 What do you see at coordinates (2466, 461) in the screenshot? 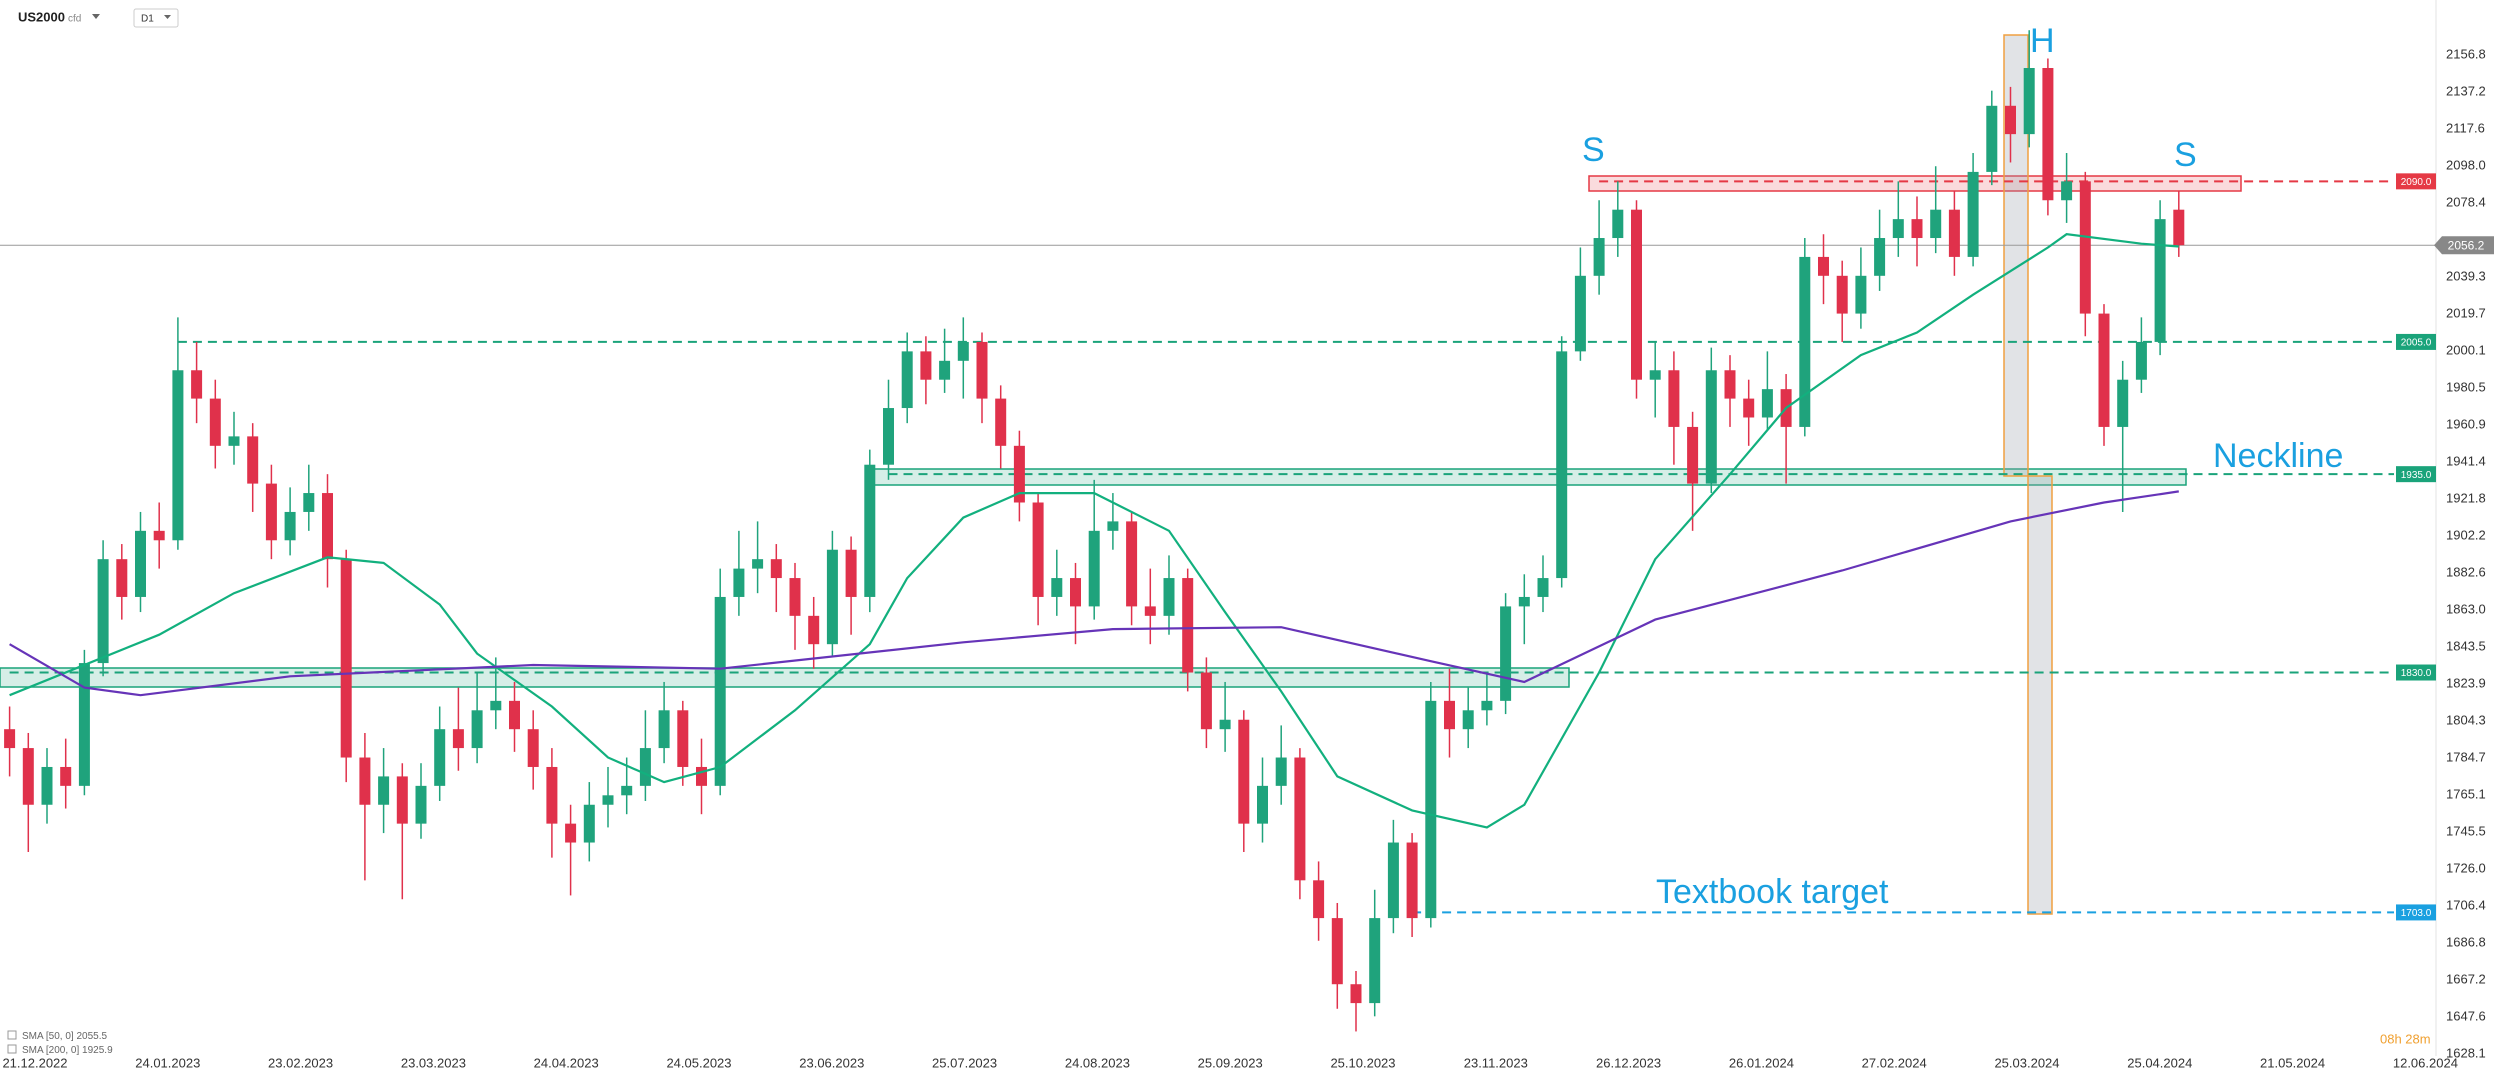
I see `y-tick-label: 1941.4` at bounding box center [2466, 461].